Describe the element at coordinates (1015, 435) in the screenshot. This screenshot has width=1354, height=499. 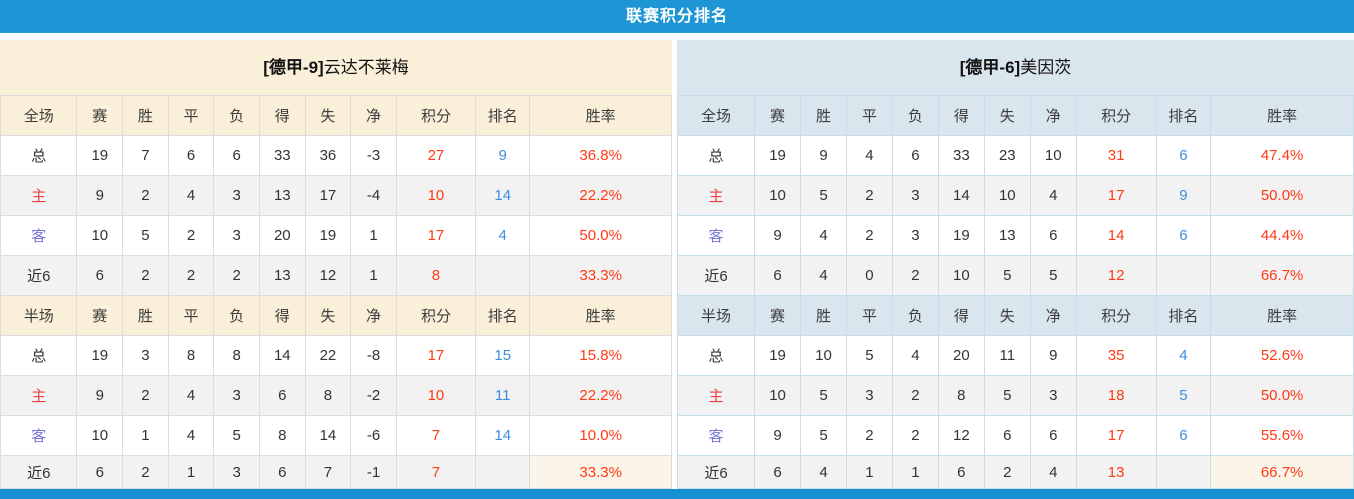
I see `table-row: 客 9 5 2 2 12 6 6 17 6 55.6%` at that location.